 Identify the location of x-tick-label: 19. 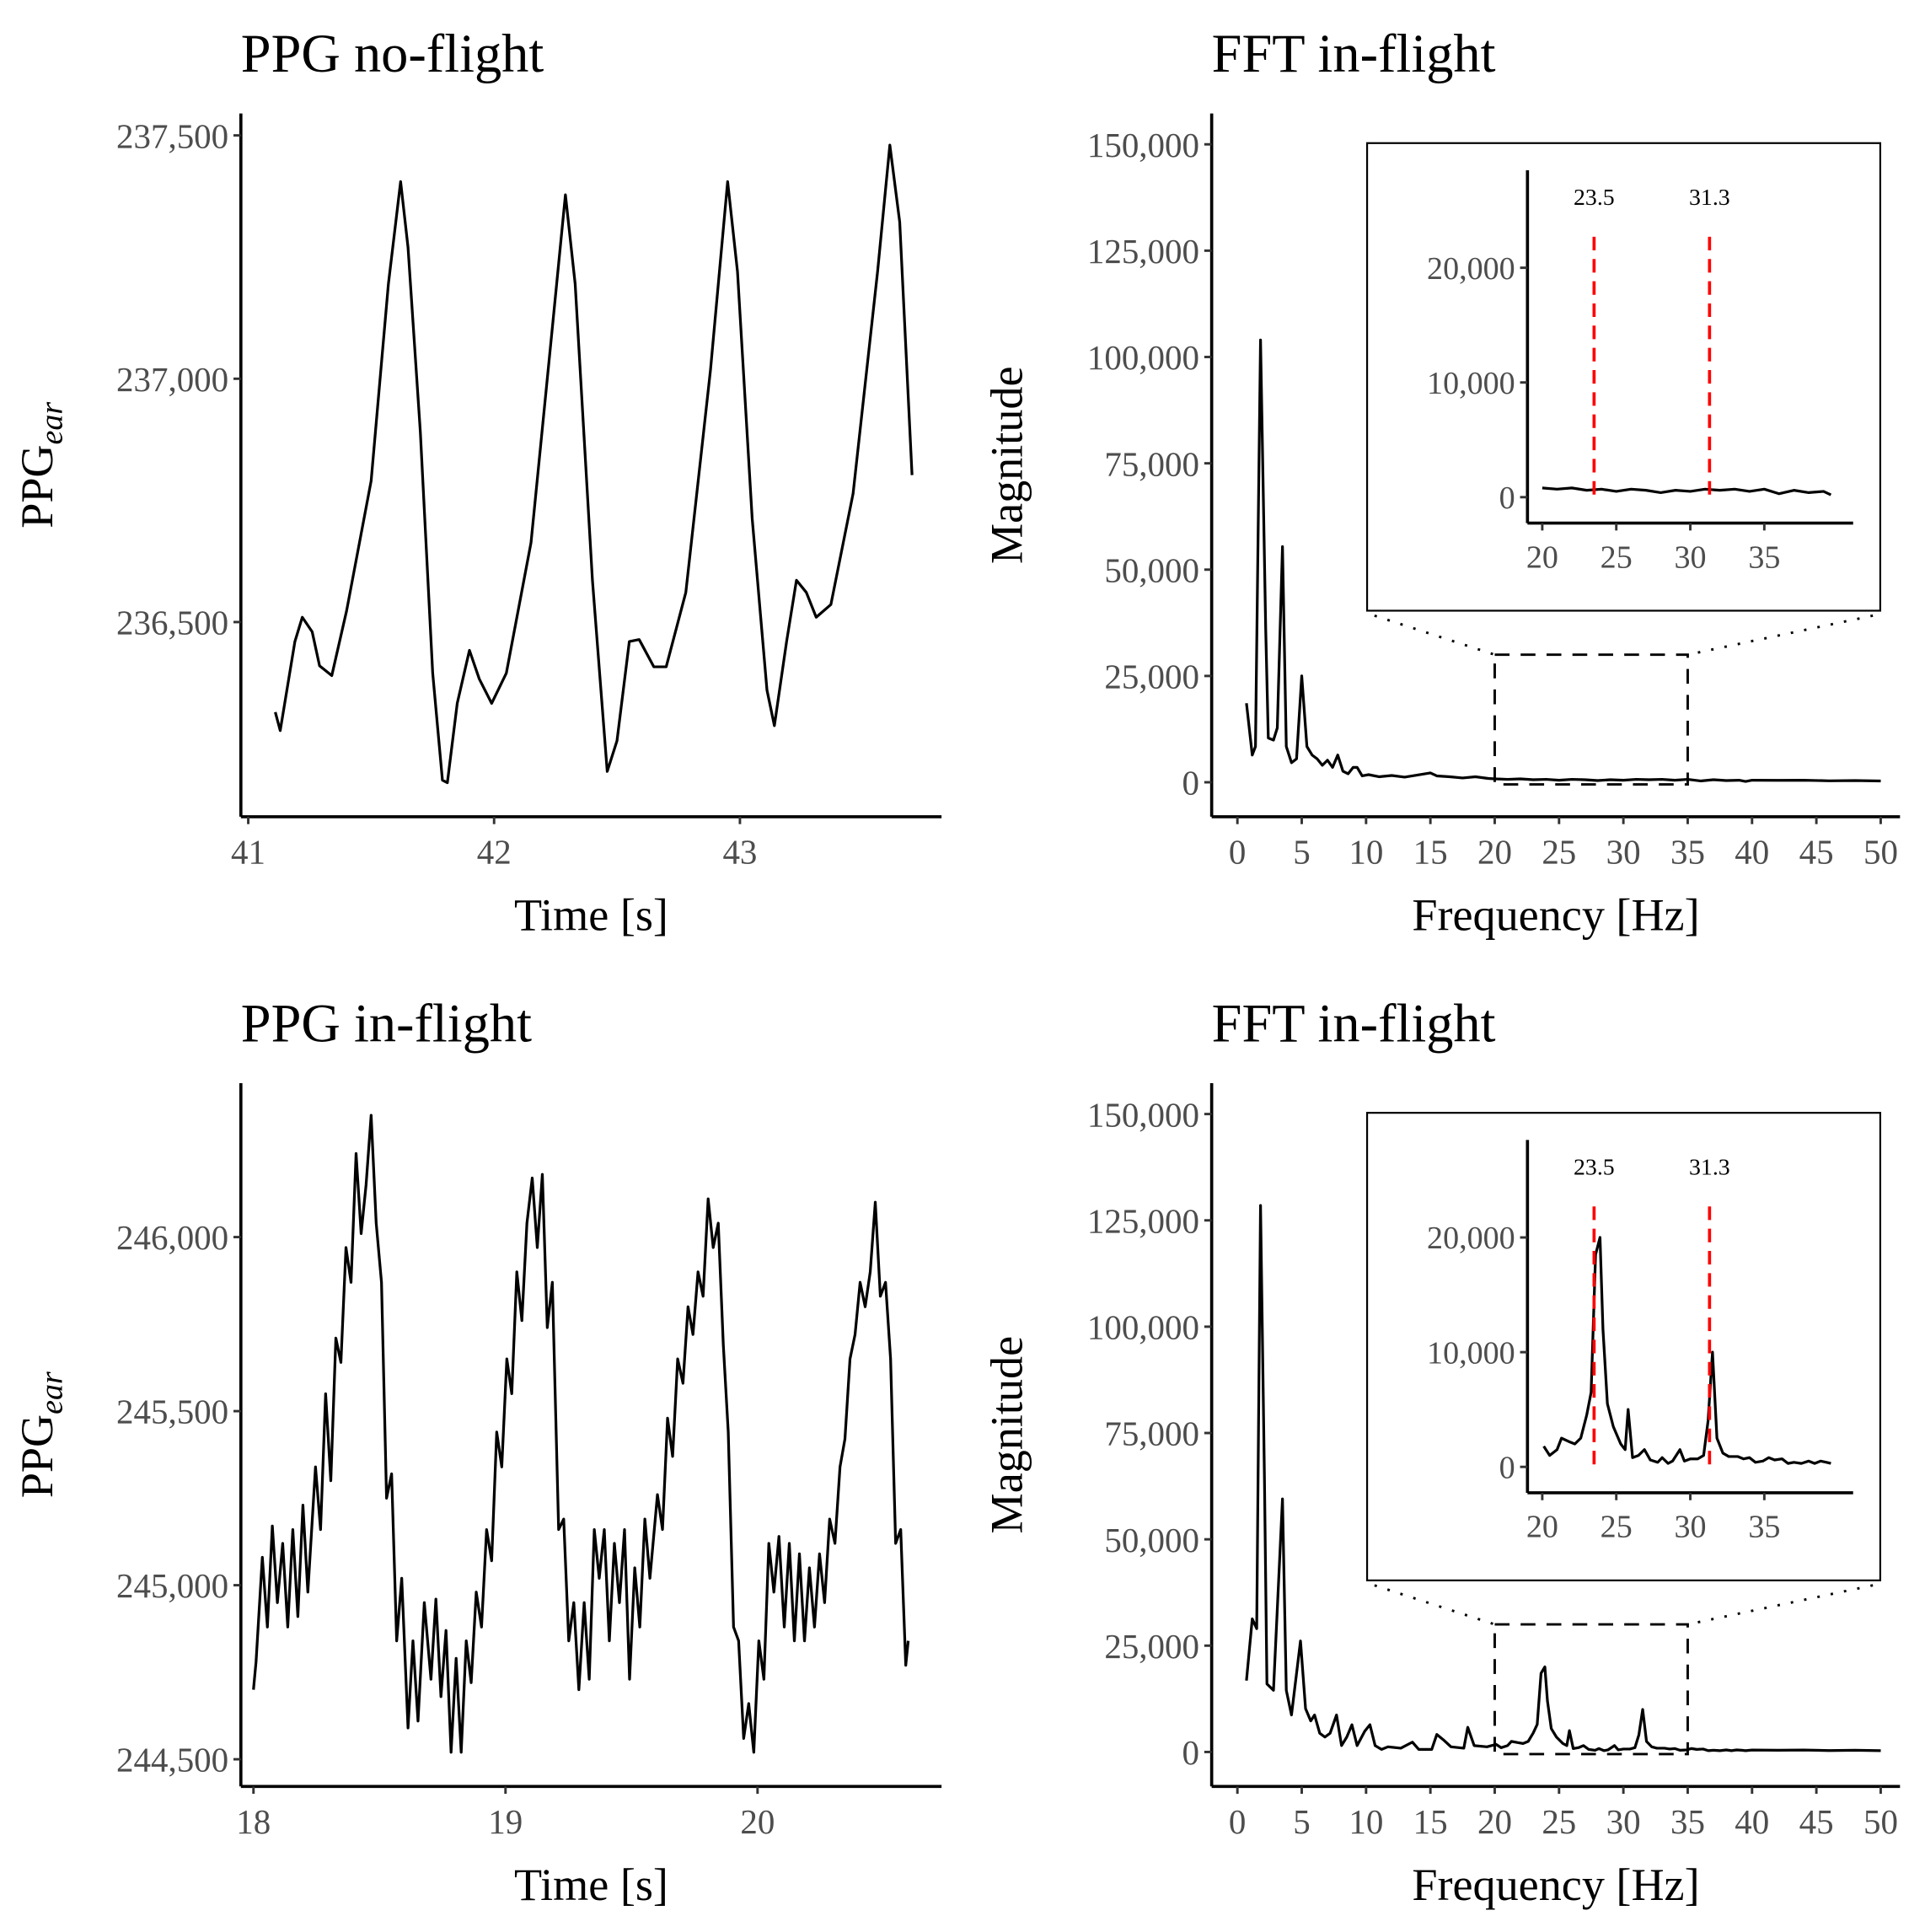
(505, 1821).